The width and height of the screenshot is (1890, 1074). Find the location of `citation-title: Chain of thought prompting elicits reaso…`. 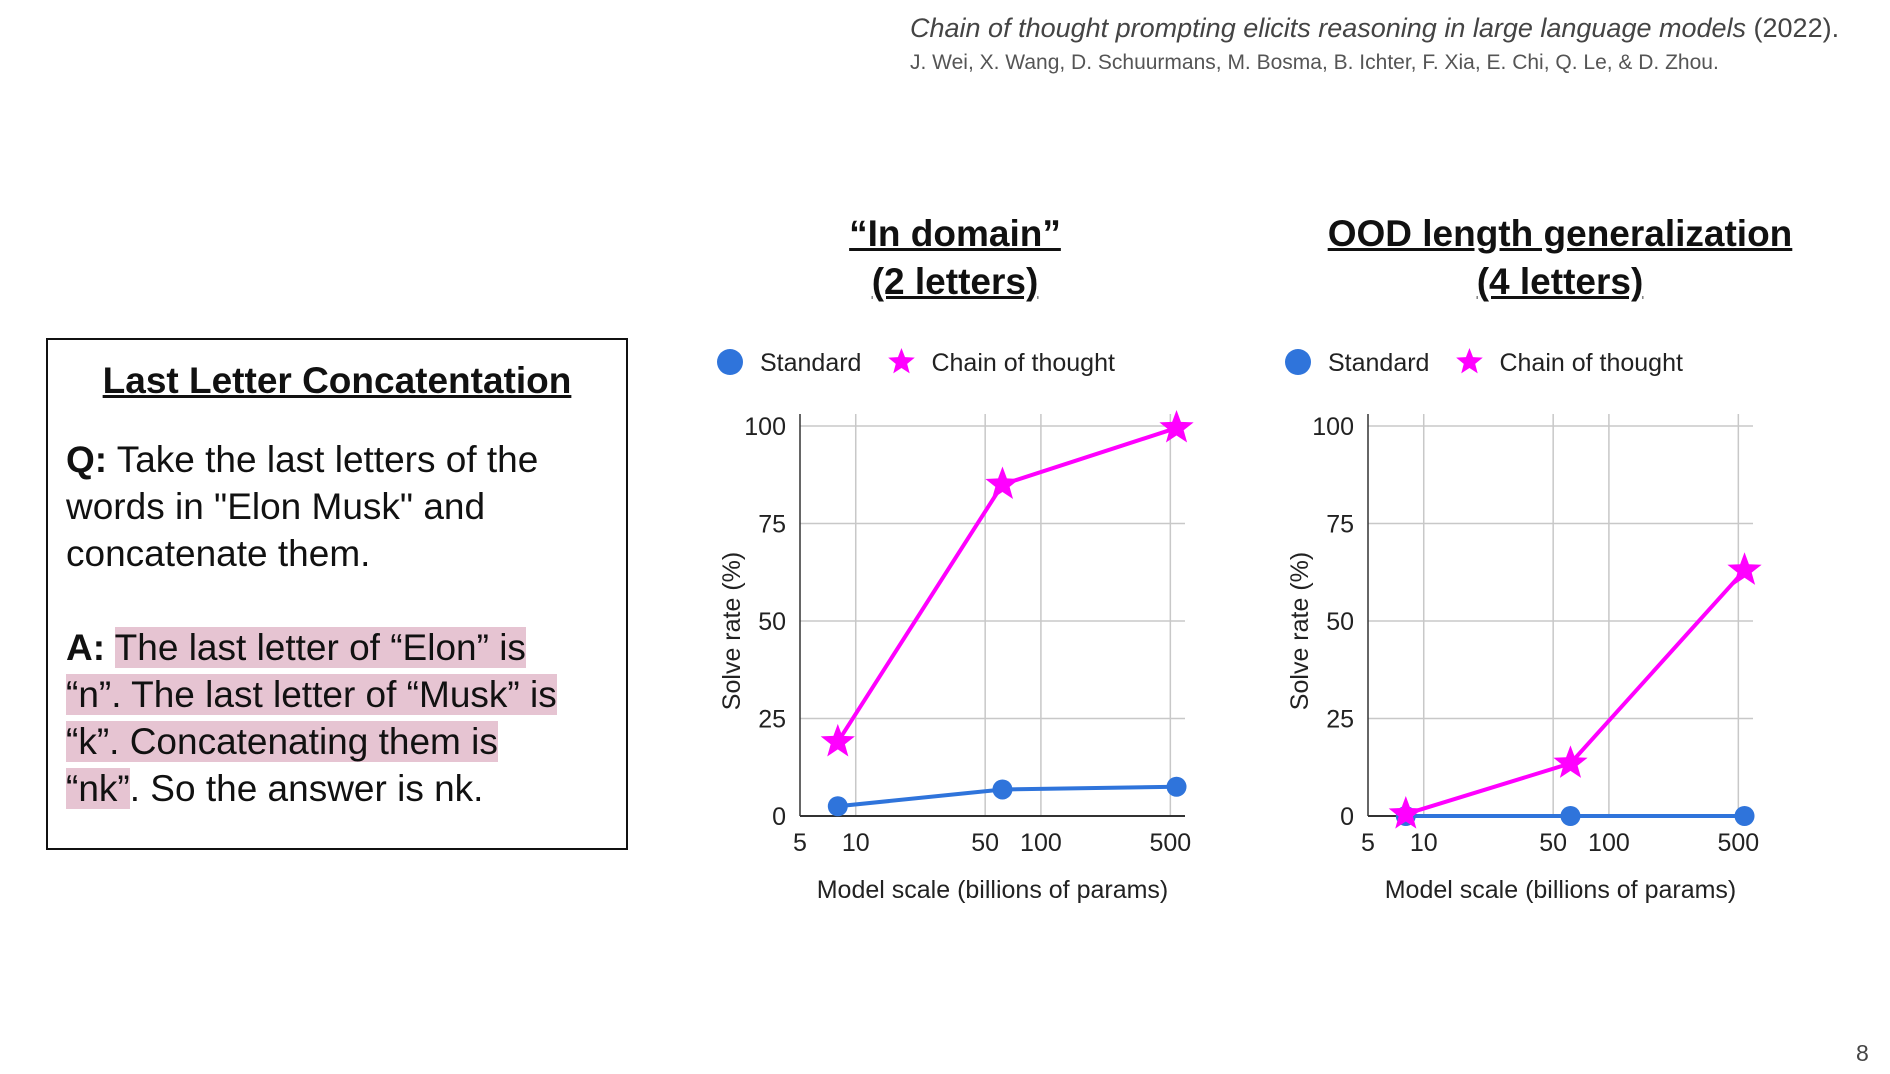

citation-title: Chain of thought prompting elicits reaso… is located at coordinates (1328, 28).